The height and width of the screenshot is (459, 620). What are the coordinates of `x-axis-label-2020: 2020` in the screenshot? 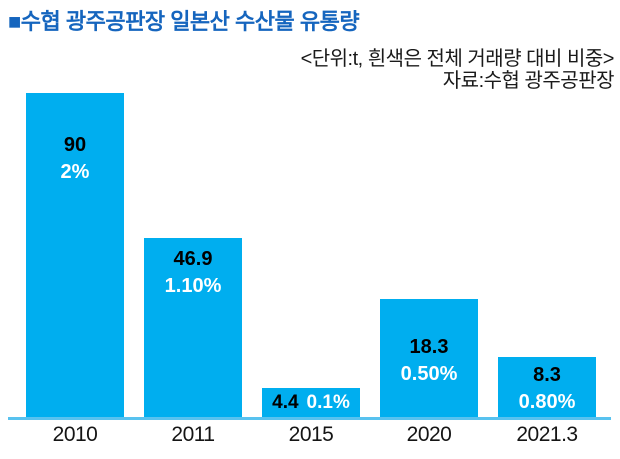 It's located at (429, 434).